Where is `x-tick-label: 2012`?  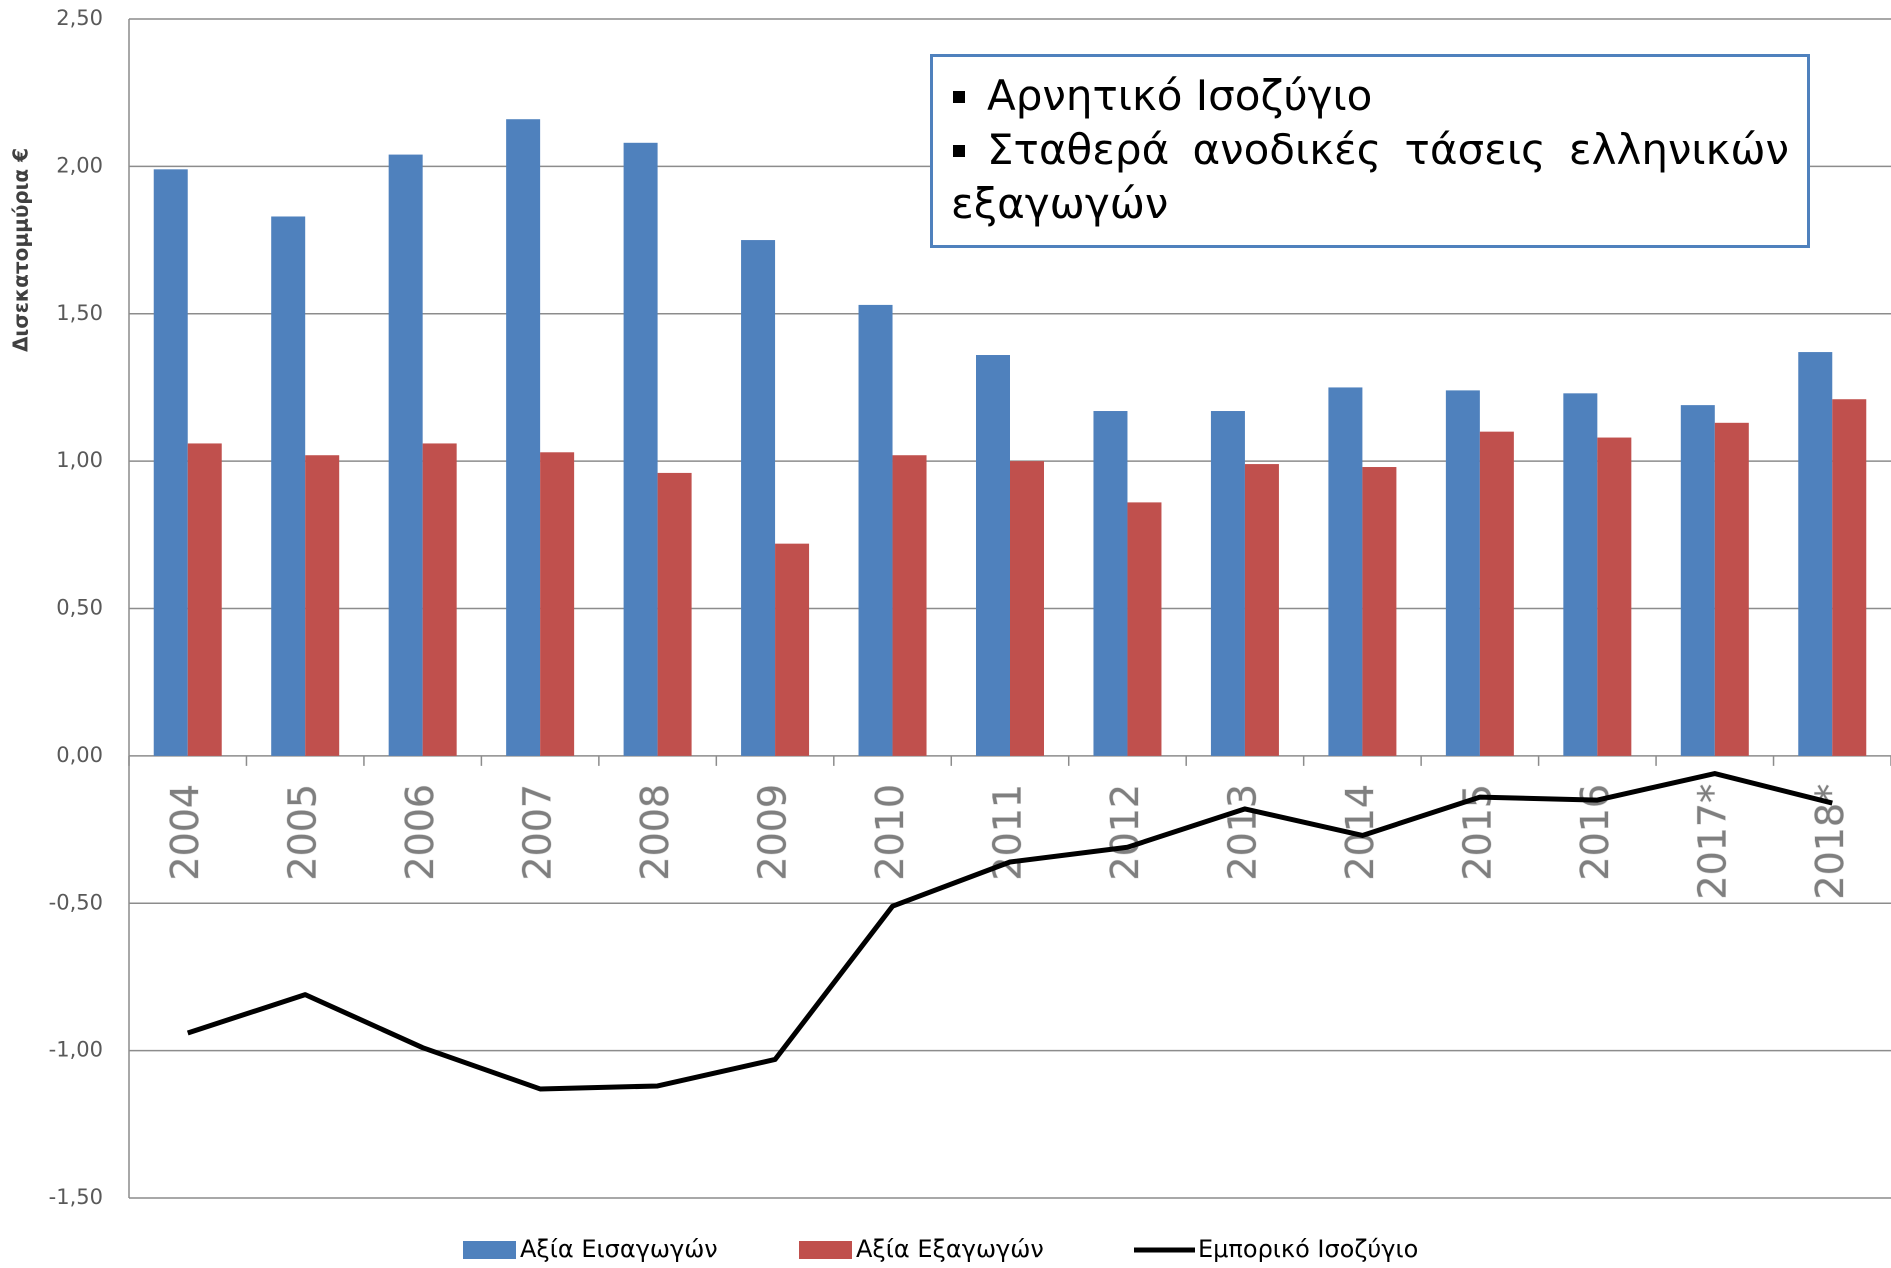
x-tick-label: 2012 is located at coordinates (1125, 832).